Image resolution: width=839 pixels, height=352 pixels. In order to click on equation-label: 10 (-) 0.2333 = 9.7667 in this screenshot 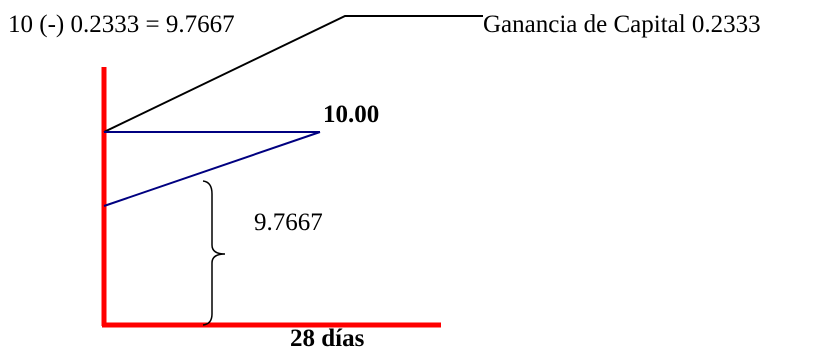, I will do `click(121, 24)`.